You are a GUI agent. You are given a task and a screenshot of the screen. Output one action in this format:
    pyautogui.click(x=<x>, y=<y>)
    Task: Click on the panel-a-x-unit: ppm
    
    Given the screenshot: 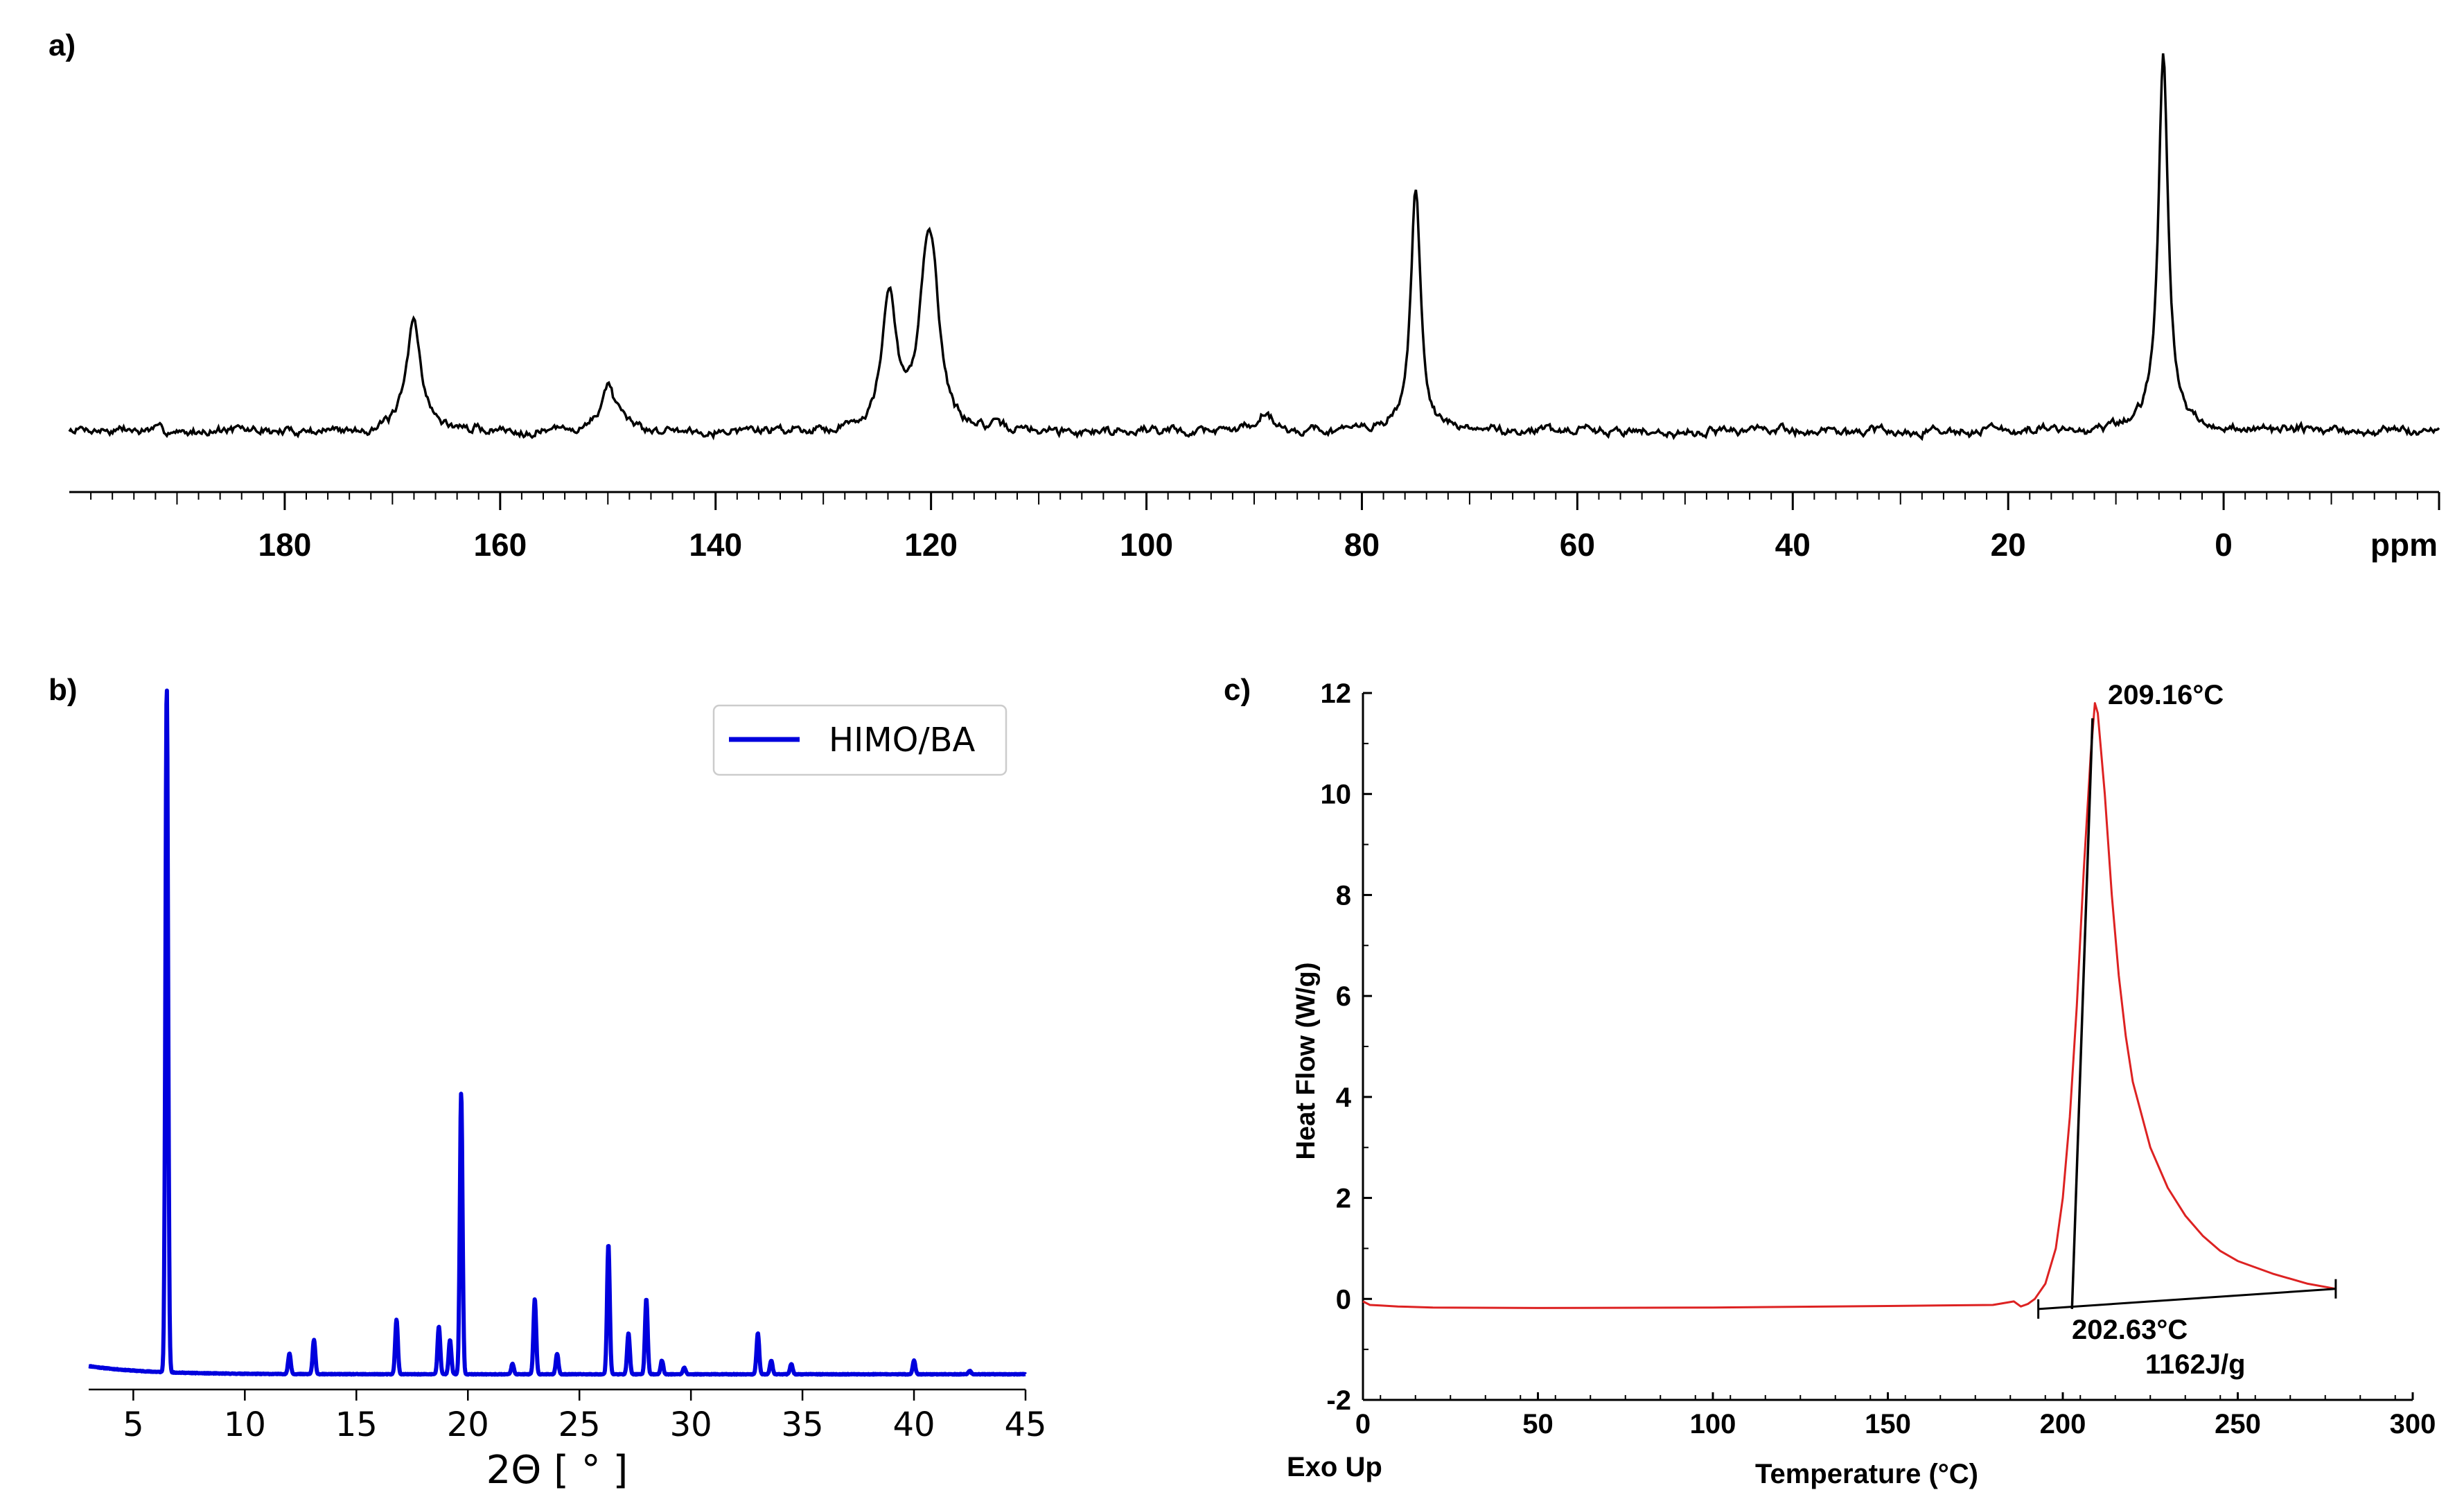 What is the action you would take?
    pyautogui.click(x=2404, y=545)
    